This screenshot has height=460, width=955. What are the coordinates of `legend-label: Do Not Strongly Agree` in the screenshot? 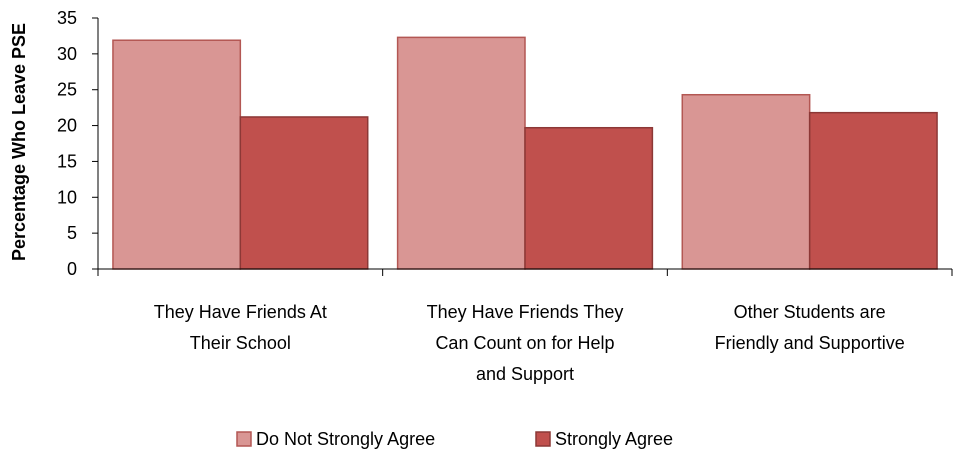 It's located at (345, 439).